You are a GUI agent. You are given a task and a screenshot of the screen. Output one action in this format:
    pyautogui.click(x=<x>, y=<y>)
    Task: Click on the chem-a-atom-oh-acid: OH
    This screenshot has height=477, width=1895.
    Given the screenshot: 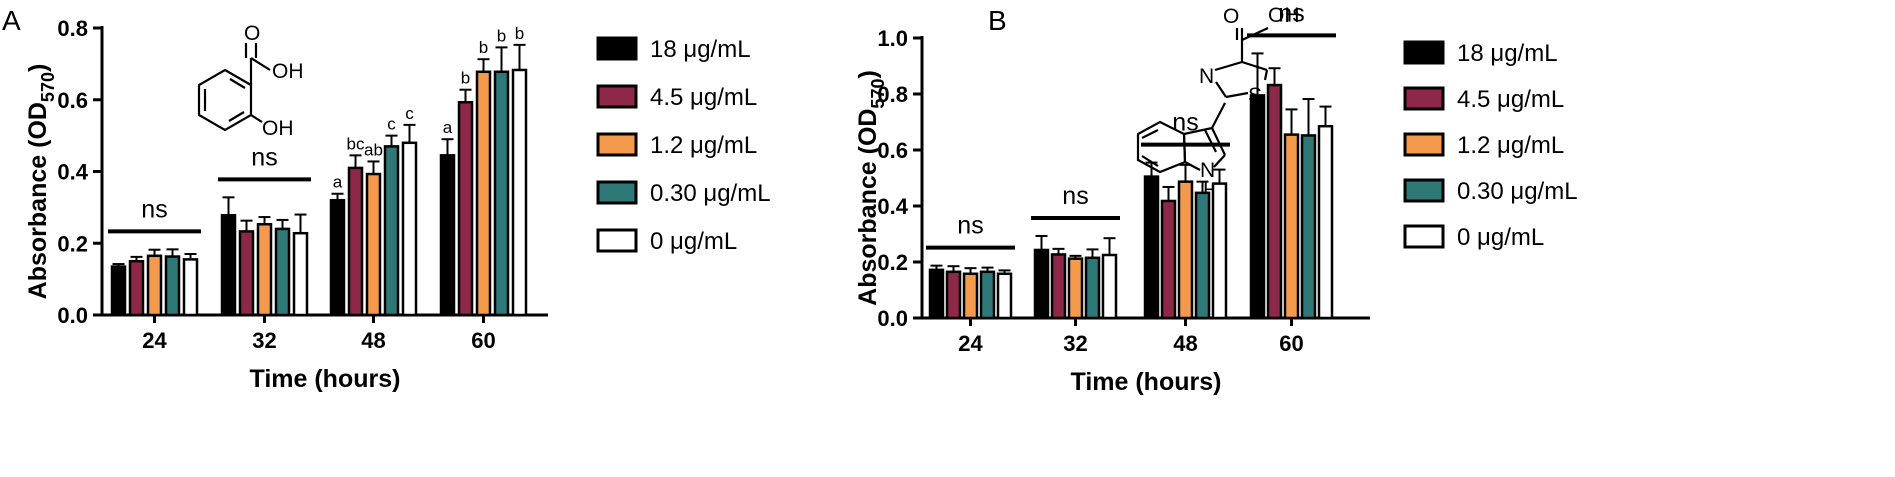 What is the action you would take?
    pyautogui.click(x=288, y=71)
    